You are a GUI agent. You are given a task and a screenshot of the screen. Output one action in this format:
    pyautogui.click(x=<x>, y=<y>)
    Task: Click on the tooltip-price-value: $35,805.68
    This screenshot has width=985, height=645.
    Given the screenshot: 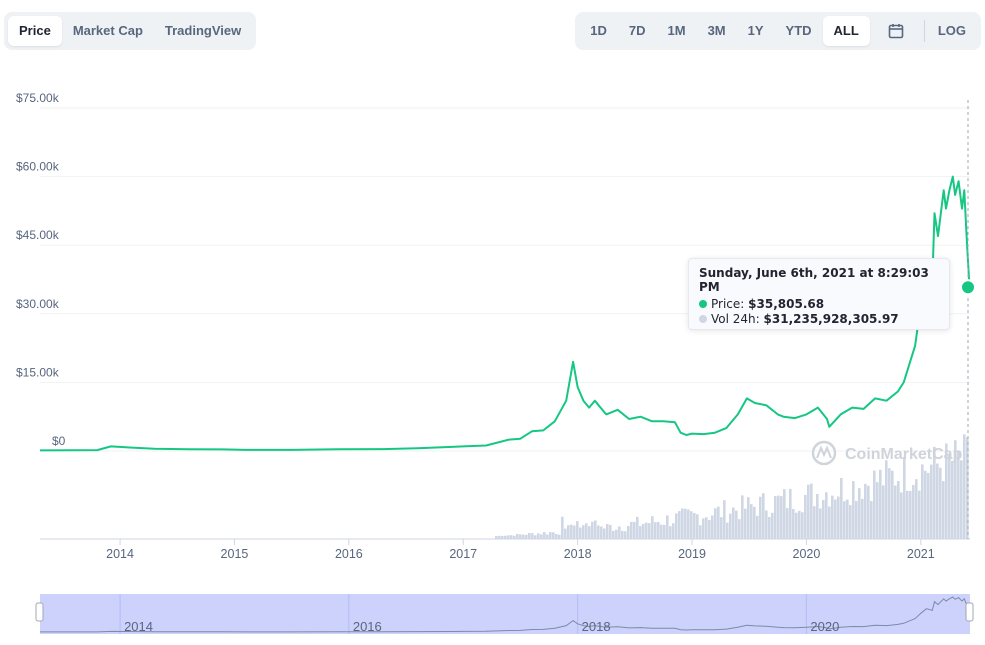 What is the action you would take?
    pyautogui.click(x=786, y=304)
    